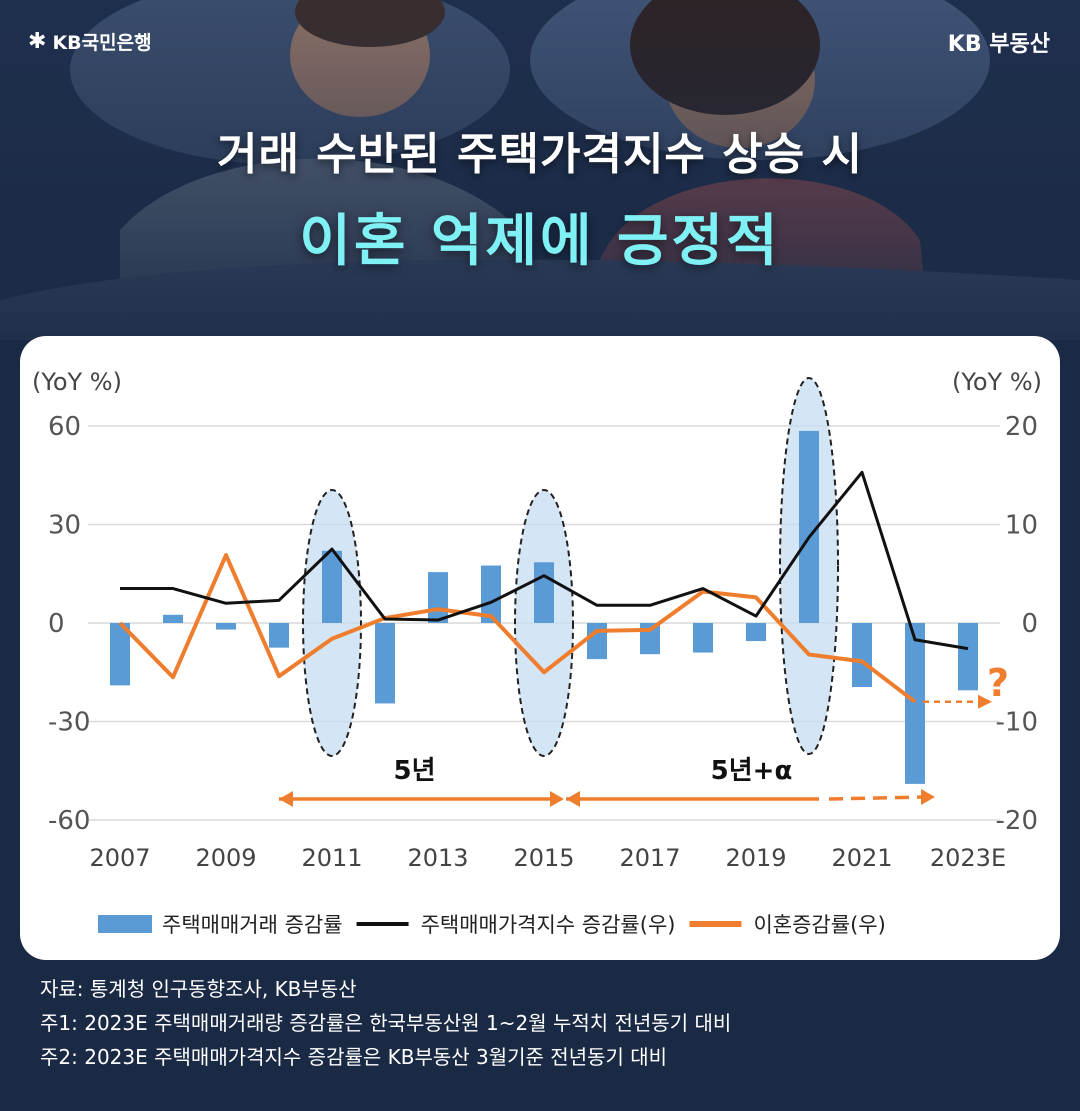  I want to click on legend-swatch-bar, so click(125, 924).